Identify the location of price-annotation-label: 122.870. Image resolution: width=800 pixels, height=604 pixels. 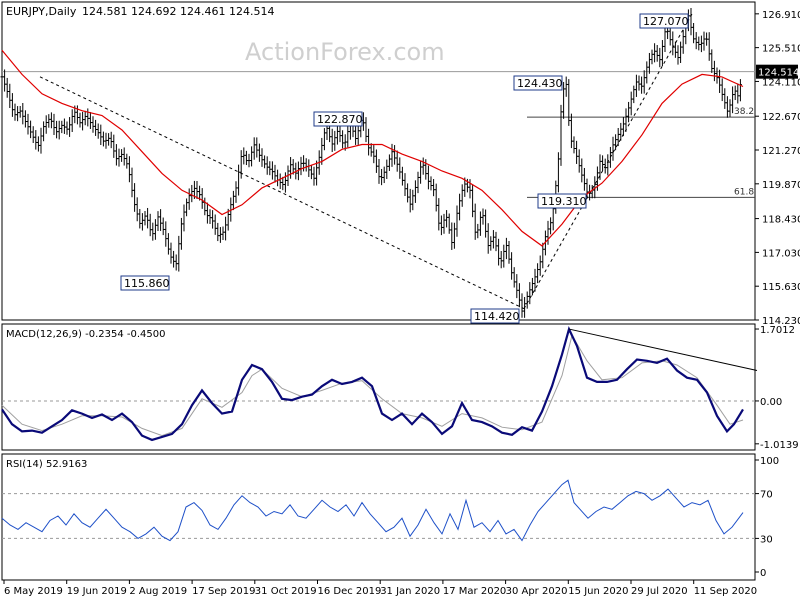
(340, 119).